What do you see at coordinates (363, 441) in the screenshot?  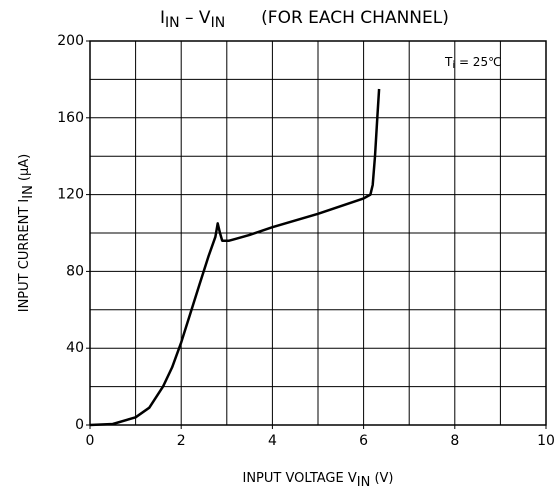 I see `x-tick-label: 6` at bounding box center [363, 441].